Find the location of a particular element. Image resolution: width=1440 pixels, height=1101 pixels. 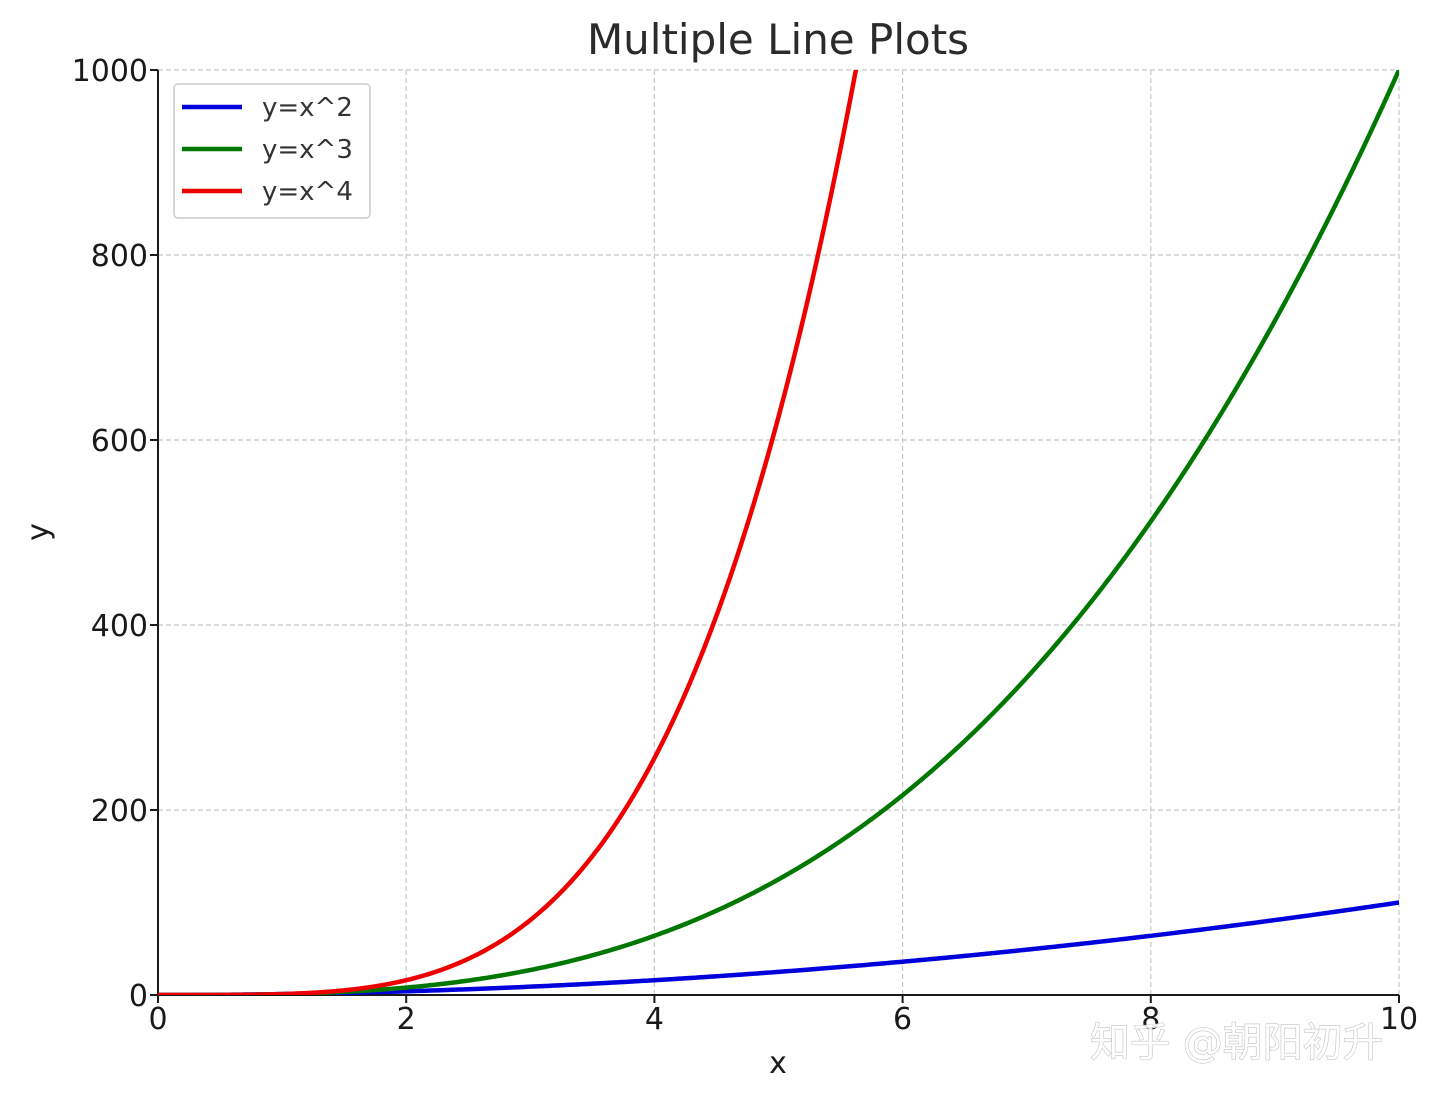

legend: y=x^2 y=x^3 y=x^4 is located at coordinates (272, 151).